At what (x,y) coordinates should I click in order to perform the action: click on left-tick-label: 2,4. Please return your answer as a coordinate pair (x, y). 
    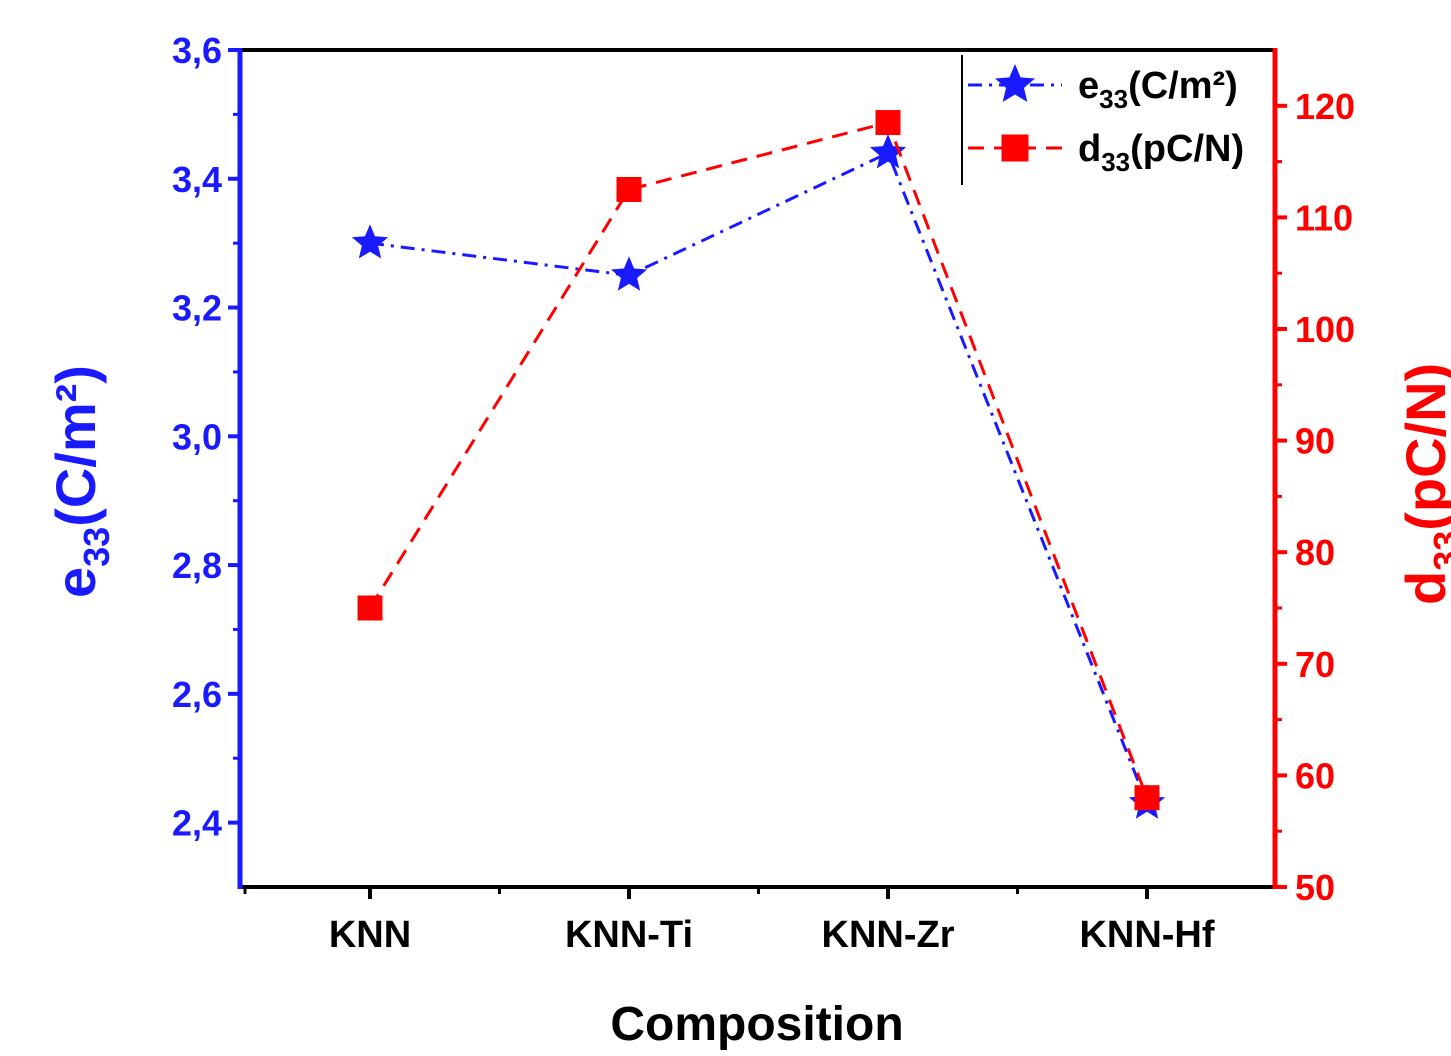
    Looking at the image, I should click on (197, 823).